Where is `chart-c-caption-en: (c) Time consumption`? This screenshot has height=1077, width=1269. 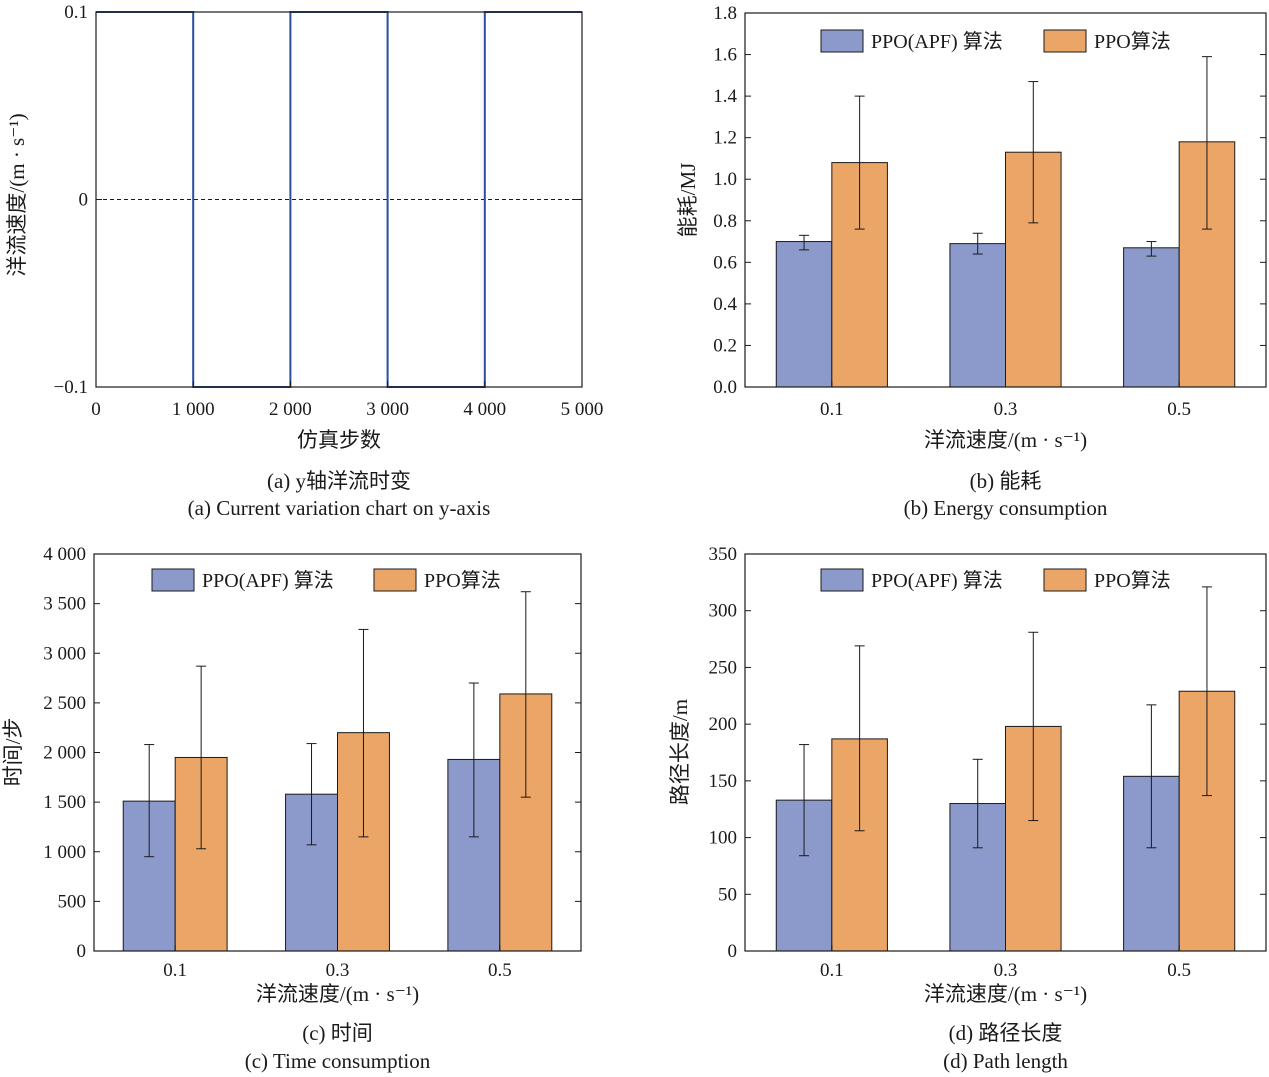
chart-c-caption-en: (c) Time consumption is located at coordinates (338, 1061).